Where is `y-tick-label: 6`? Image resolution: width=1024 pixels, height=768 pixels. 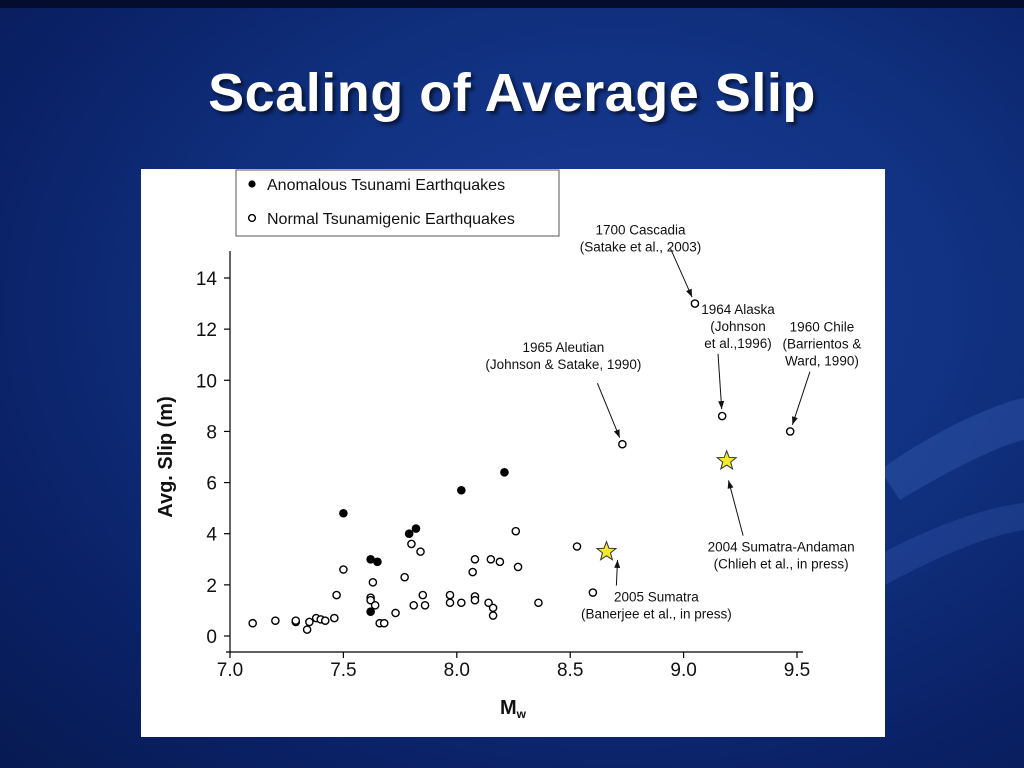
y-tick-label: 6 is located at coordinates (211, 484).